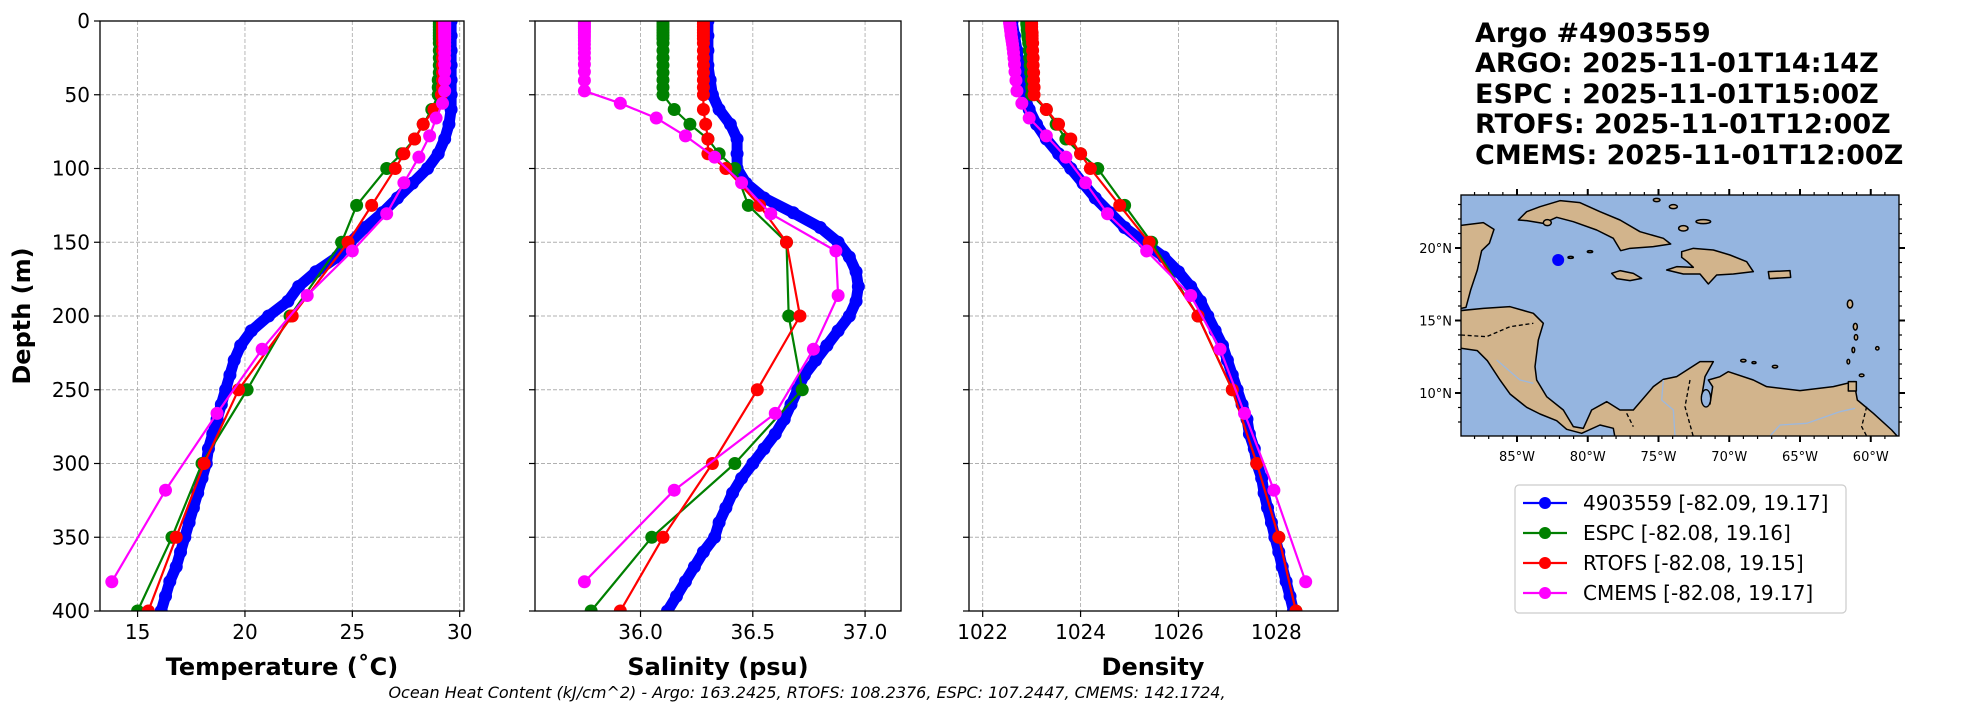 This screenshot has height=716, width=1967. What do you see at coordinates (1276, 632) in the screenshot?
I see `x-tick-label: 1028` at bounding box center [1276, 632].